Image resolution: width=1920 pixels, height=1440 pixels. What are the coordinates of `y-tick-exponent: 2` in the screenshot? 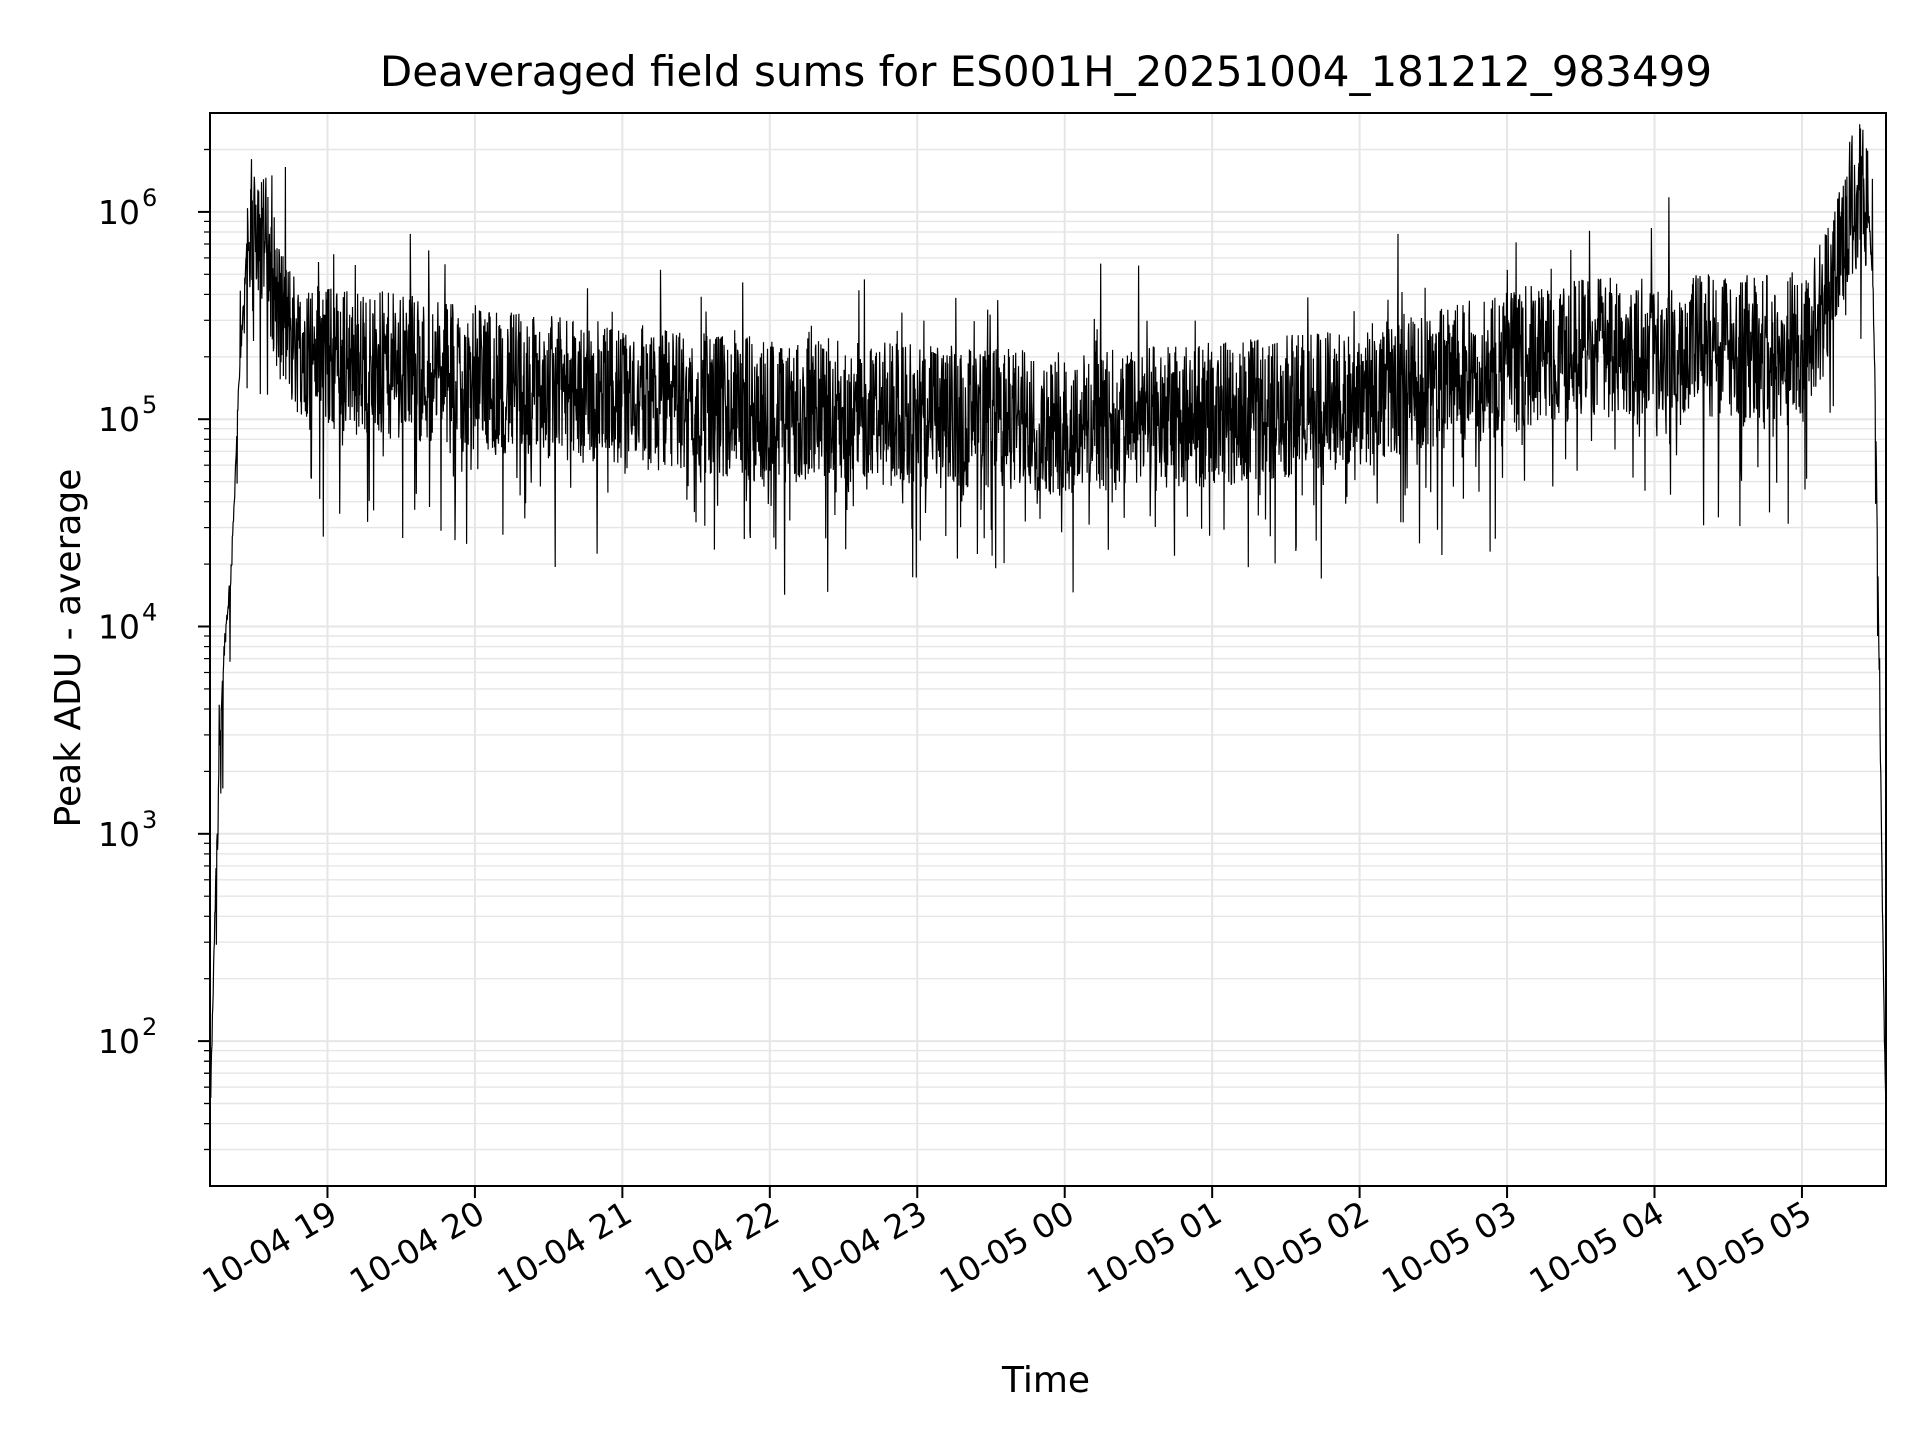 It's located at (149, 1027).